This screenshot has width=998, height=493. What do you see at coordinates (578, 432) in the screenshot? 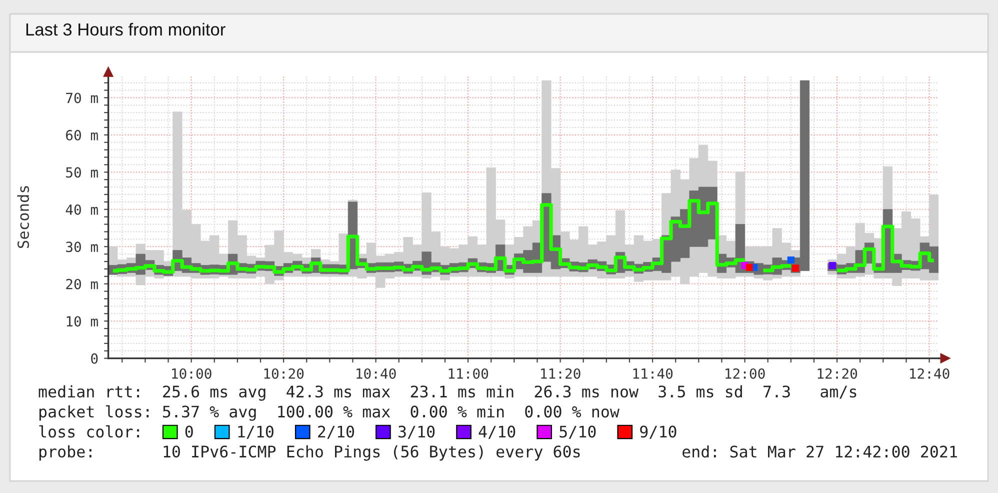
I see `legend-label: 5/10` at bounding box center [578, 432].